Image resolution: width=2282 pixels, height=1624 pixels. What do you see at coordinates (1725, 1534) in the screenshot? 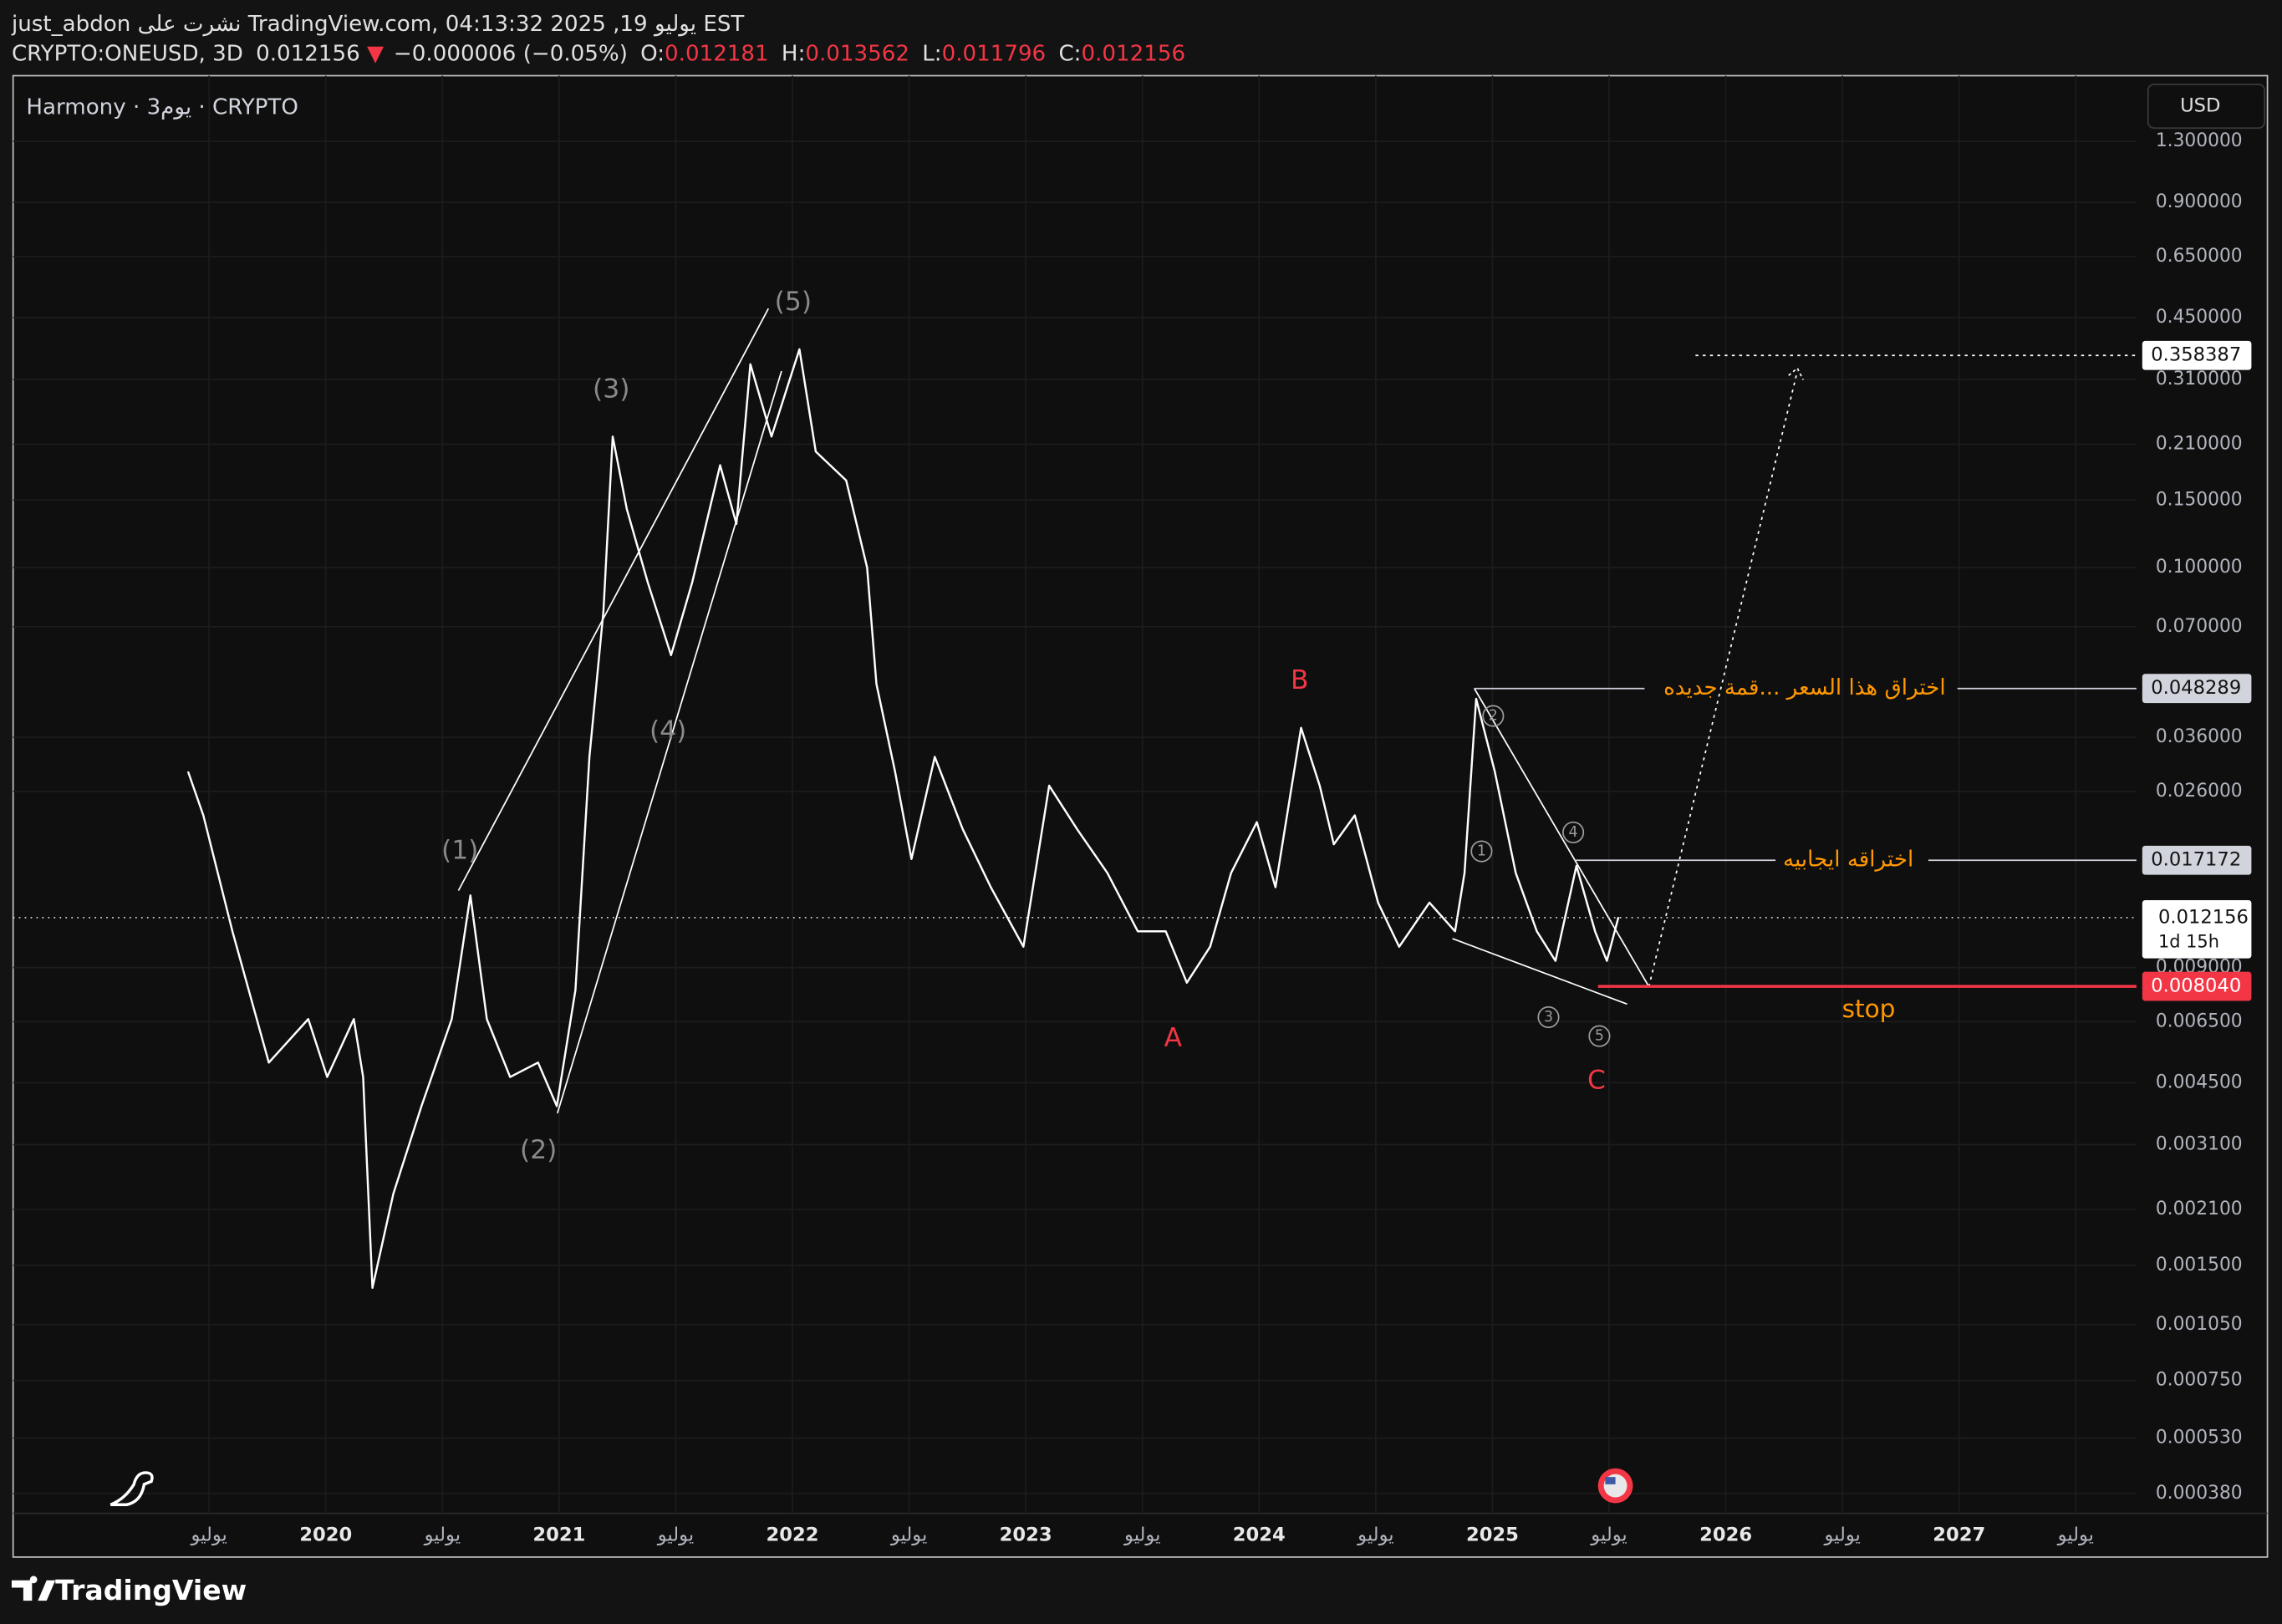
I see `x-tick-label: 2026` at bounding box center [1725, 1534].